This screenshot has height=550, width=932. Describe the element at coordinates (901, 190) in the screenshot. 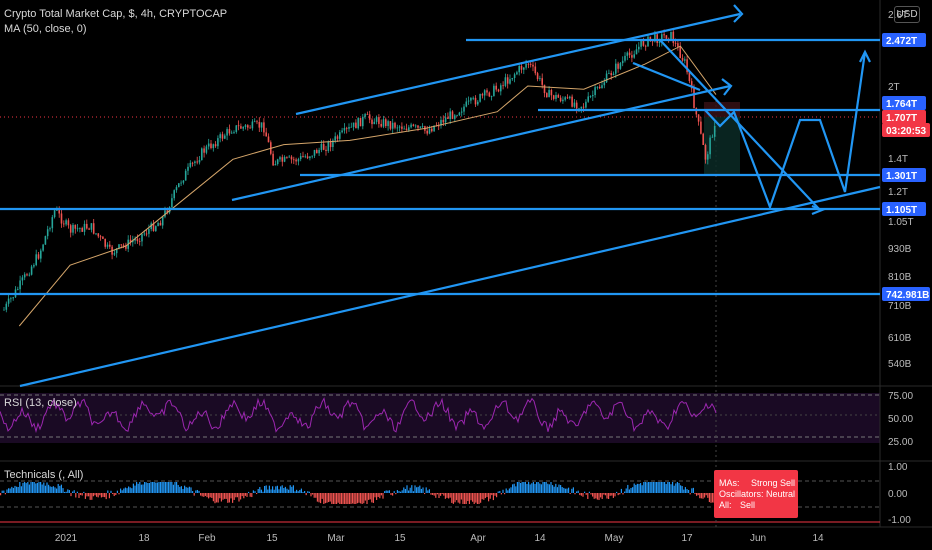

I see `price-axis: 2.6T 2T 1.4T 1.2T 1.05T 930B 810B 710B 610B 540B` at that location.